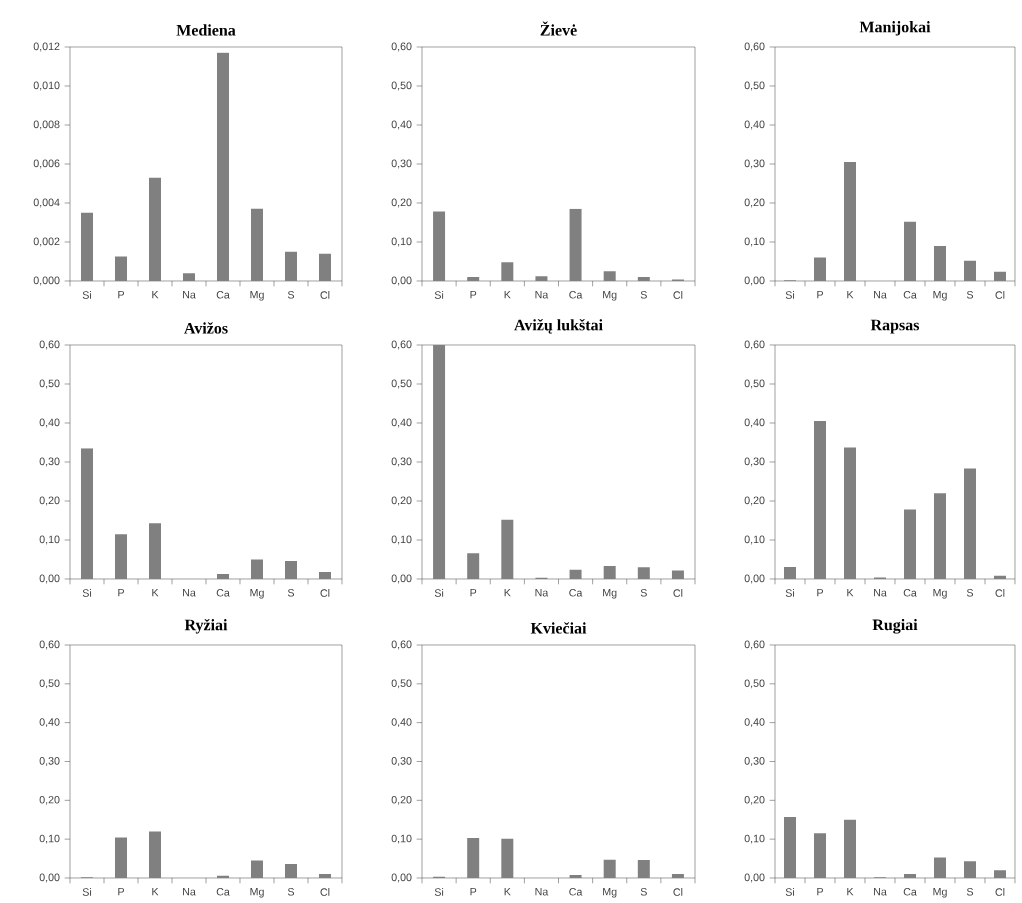  Describe the element at coordinates (895, 326) in the screenshot. I see `chart-title: Rapsas` at that location.